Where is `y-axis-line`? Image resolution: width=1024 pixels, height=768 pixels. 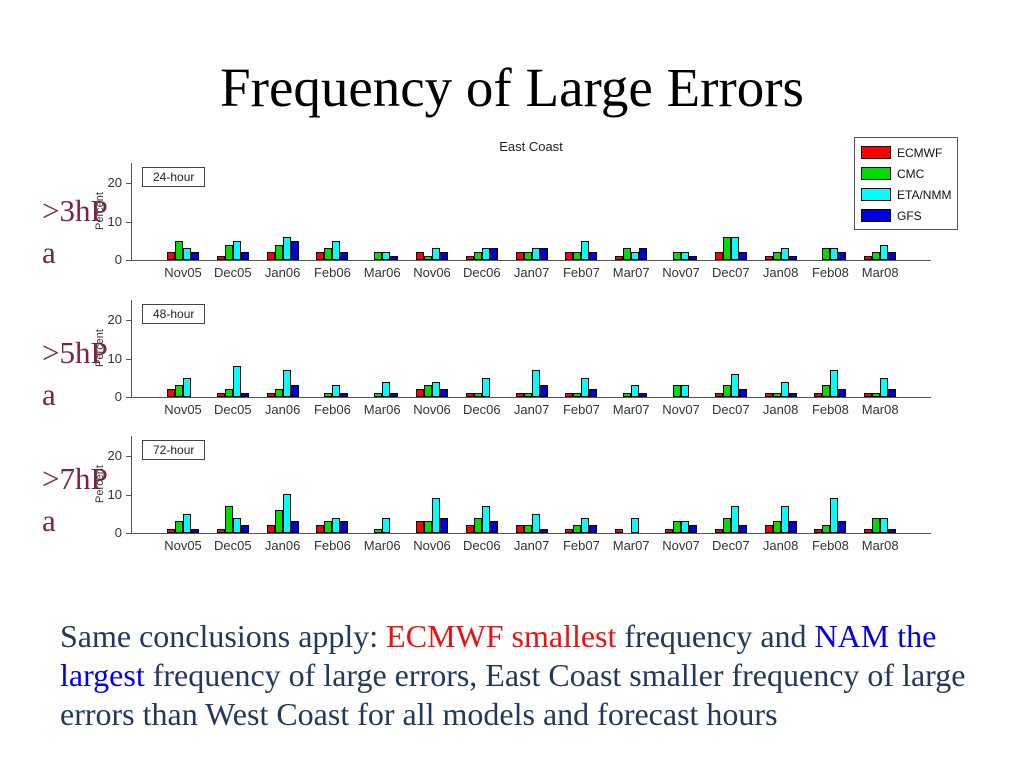
y-axis-line is located at coordinates (131, 349).